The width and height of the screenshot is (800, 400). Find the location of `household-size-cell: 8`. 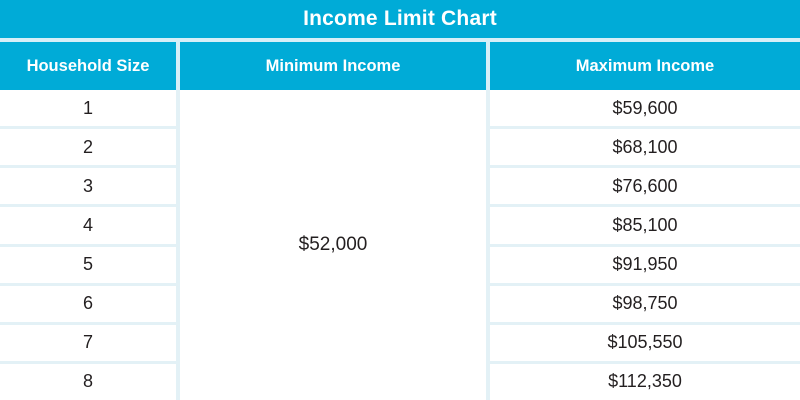

household-size-cell: 8 is located at coordinates (88, 381).